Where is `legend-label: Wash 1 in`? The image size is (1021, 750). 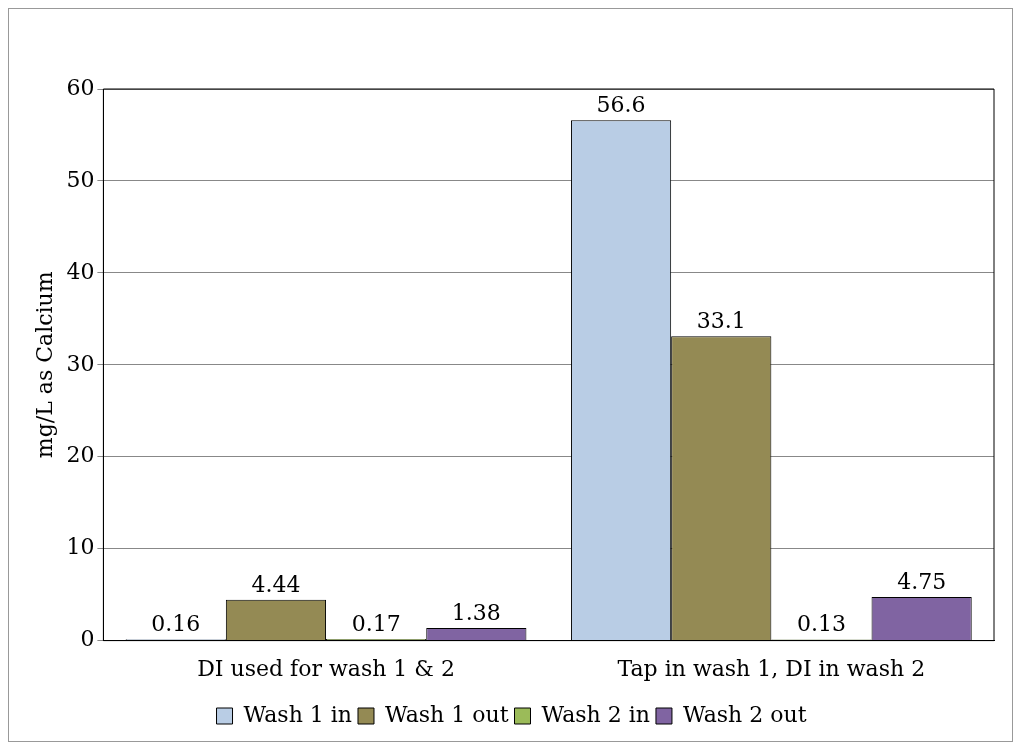
legend-label: Wash 1 in is located at coordinates (297, 714).